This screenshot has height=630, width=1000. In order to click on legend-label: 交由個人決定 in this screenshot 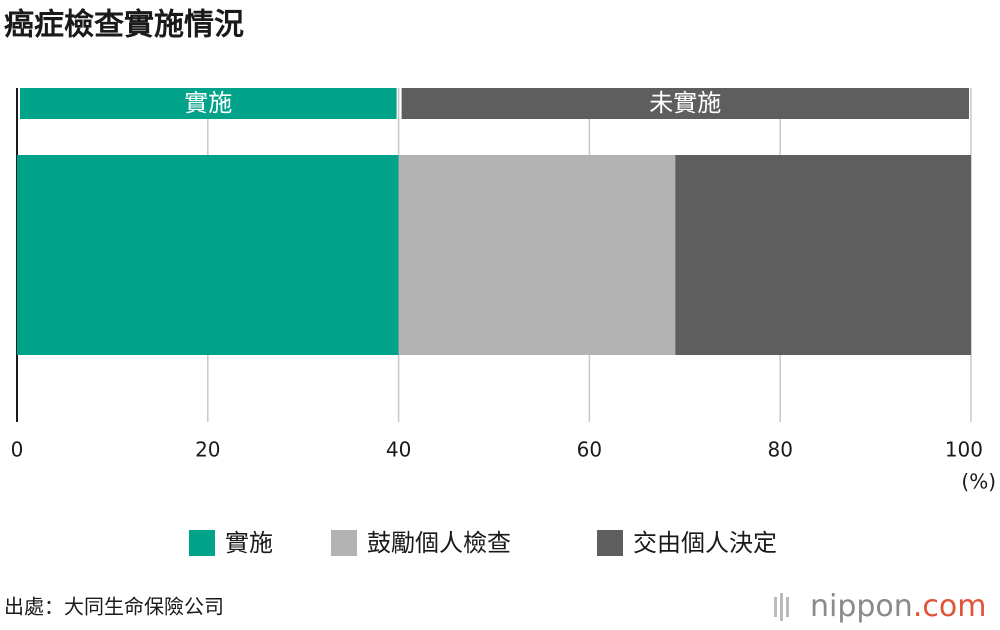, I will do `click(705, 543)`.